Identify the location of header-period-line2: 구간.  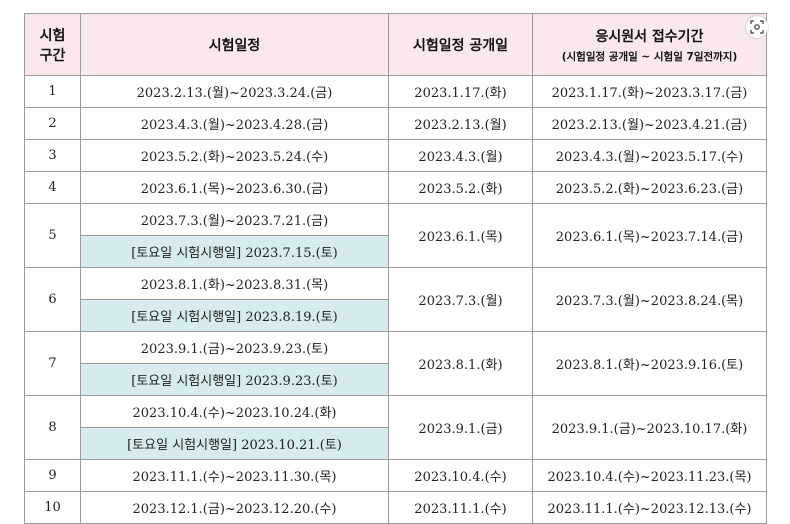
(52, 55).